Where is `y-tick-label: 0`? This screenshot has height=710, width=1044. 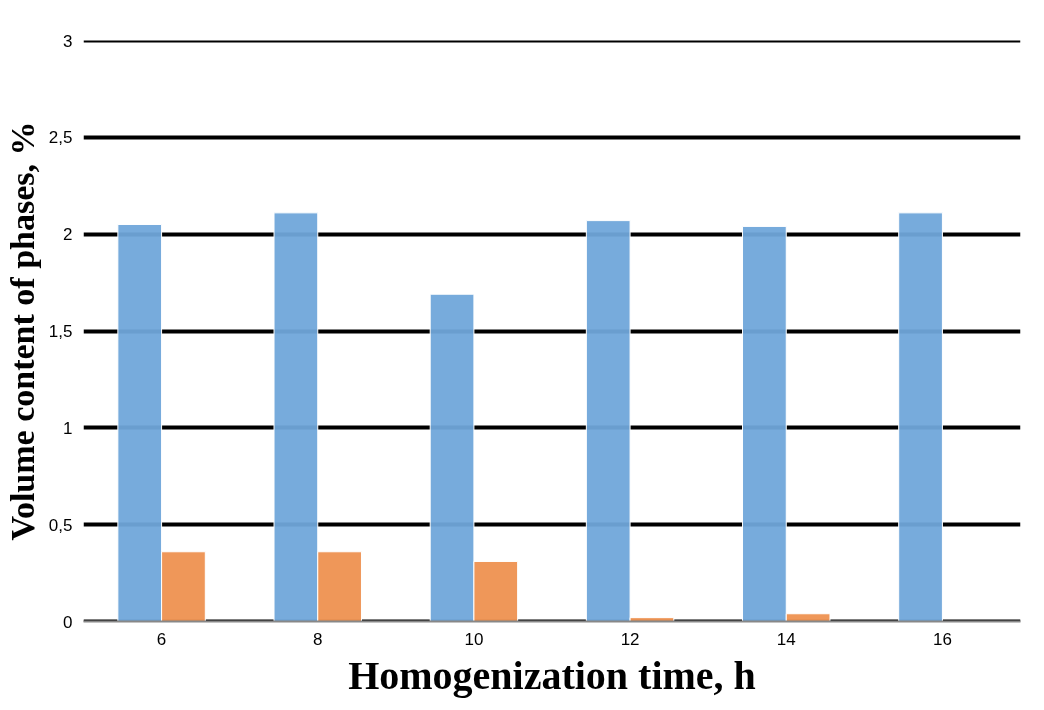
y-tick-label: 0 is located at coordinates (68, 622).